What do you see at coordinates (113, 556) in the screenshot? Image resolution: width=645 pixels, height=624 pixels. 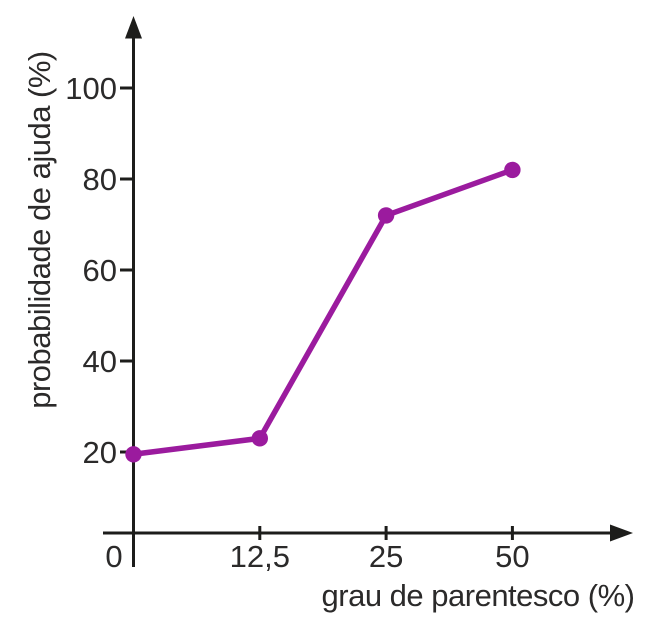 I see `x-tick-label: 0` at bounding box center [113, 556].